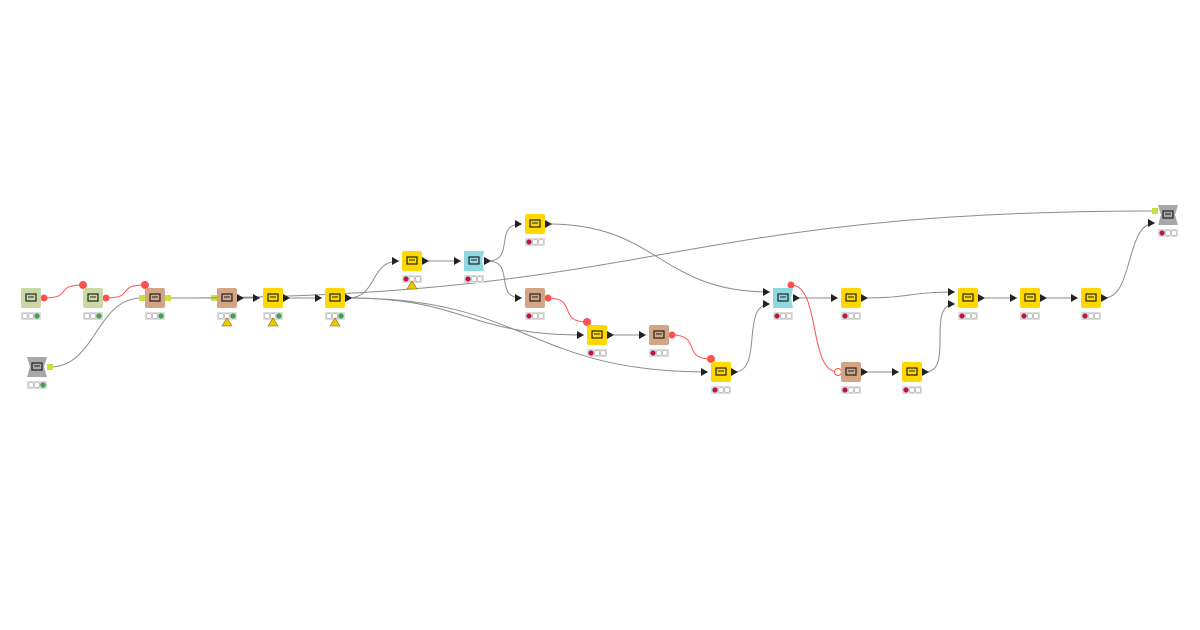  I want to click on node-n21, so click(1091, 304).